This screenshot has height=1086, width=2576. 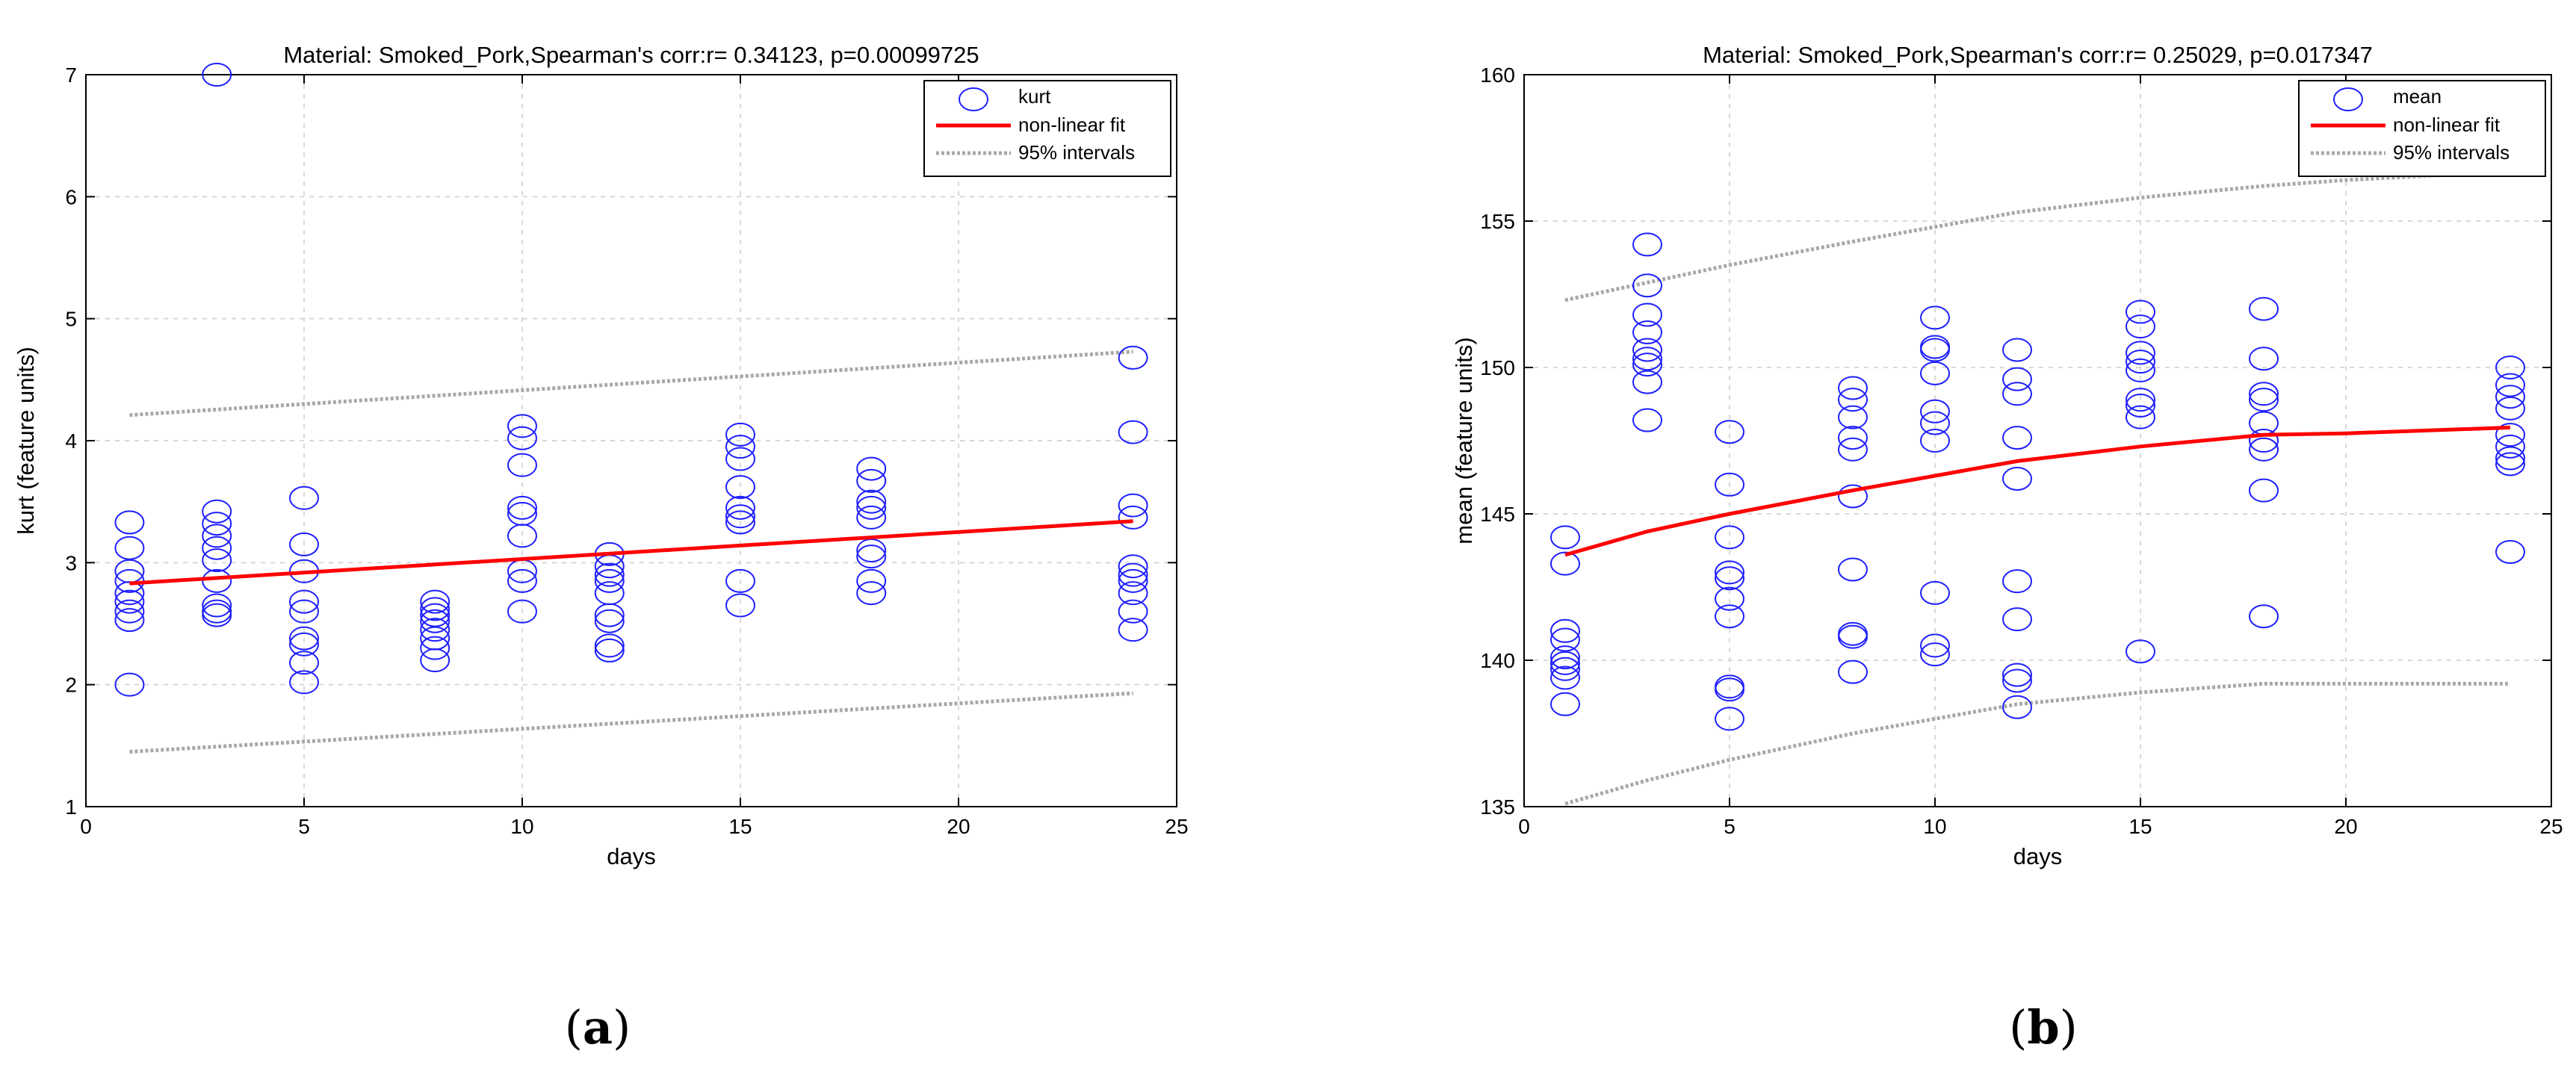 I want to click on legend-label: kurt, so click(x=1034, y=96).